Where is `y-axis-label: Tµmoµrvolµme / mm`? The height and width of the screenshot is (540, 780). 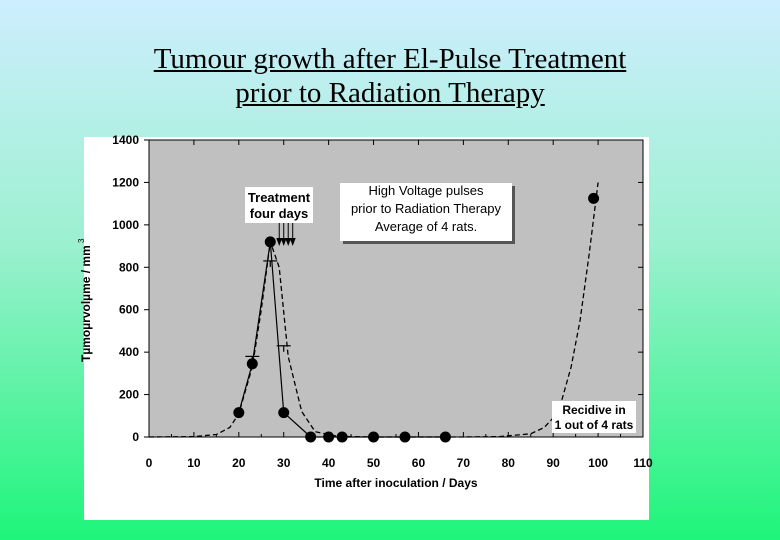 y-axis-label: Tµmoµrvolµme / mm is located at coordinates (86, 303).